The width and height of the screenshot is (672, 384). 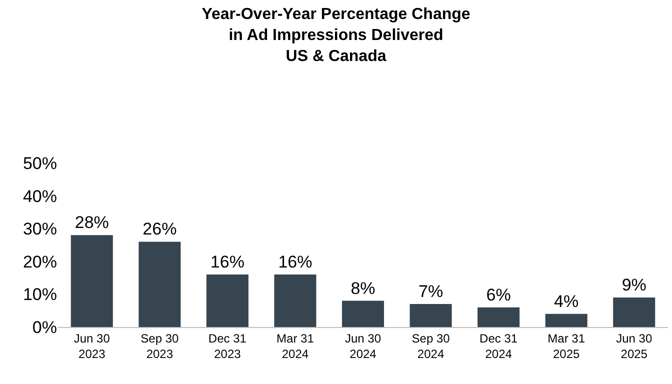 I want to click on x-tick-label: Jun 30 2023, so click(x=92, y=346).